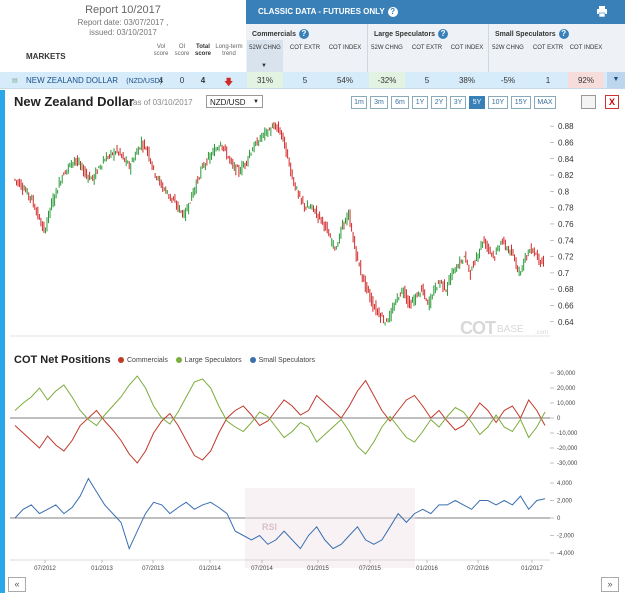  I want to click on cot-y-tick-label: 0, so click(559, 419).